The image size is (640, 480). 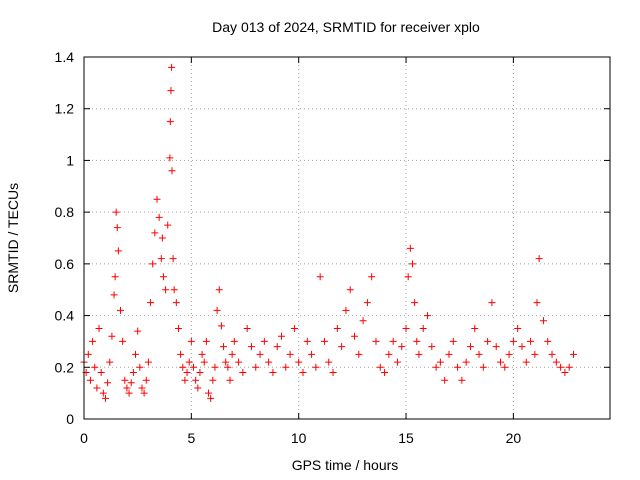 I want to click on y-tick-label: 0.8, so click(x=65, y=212).